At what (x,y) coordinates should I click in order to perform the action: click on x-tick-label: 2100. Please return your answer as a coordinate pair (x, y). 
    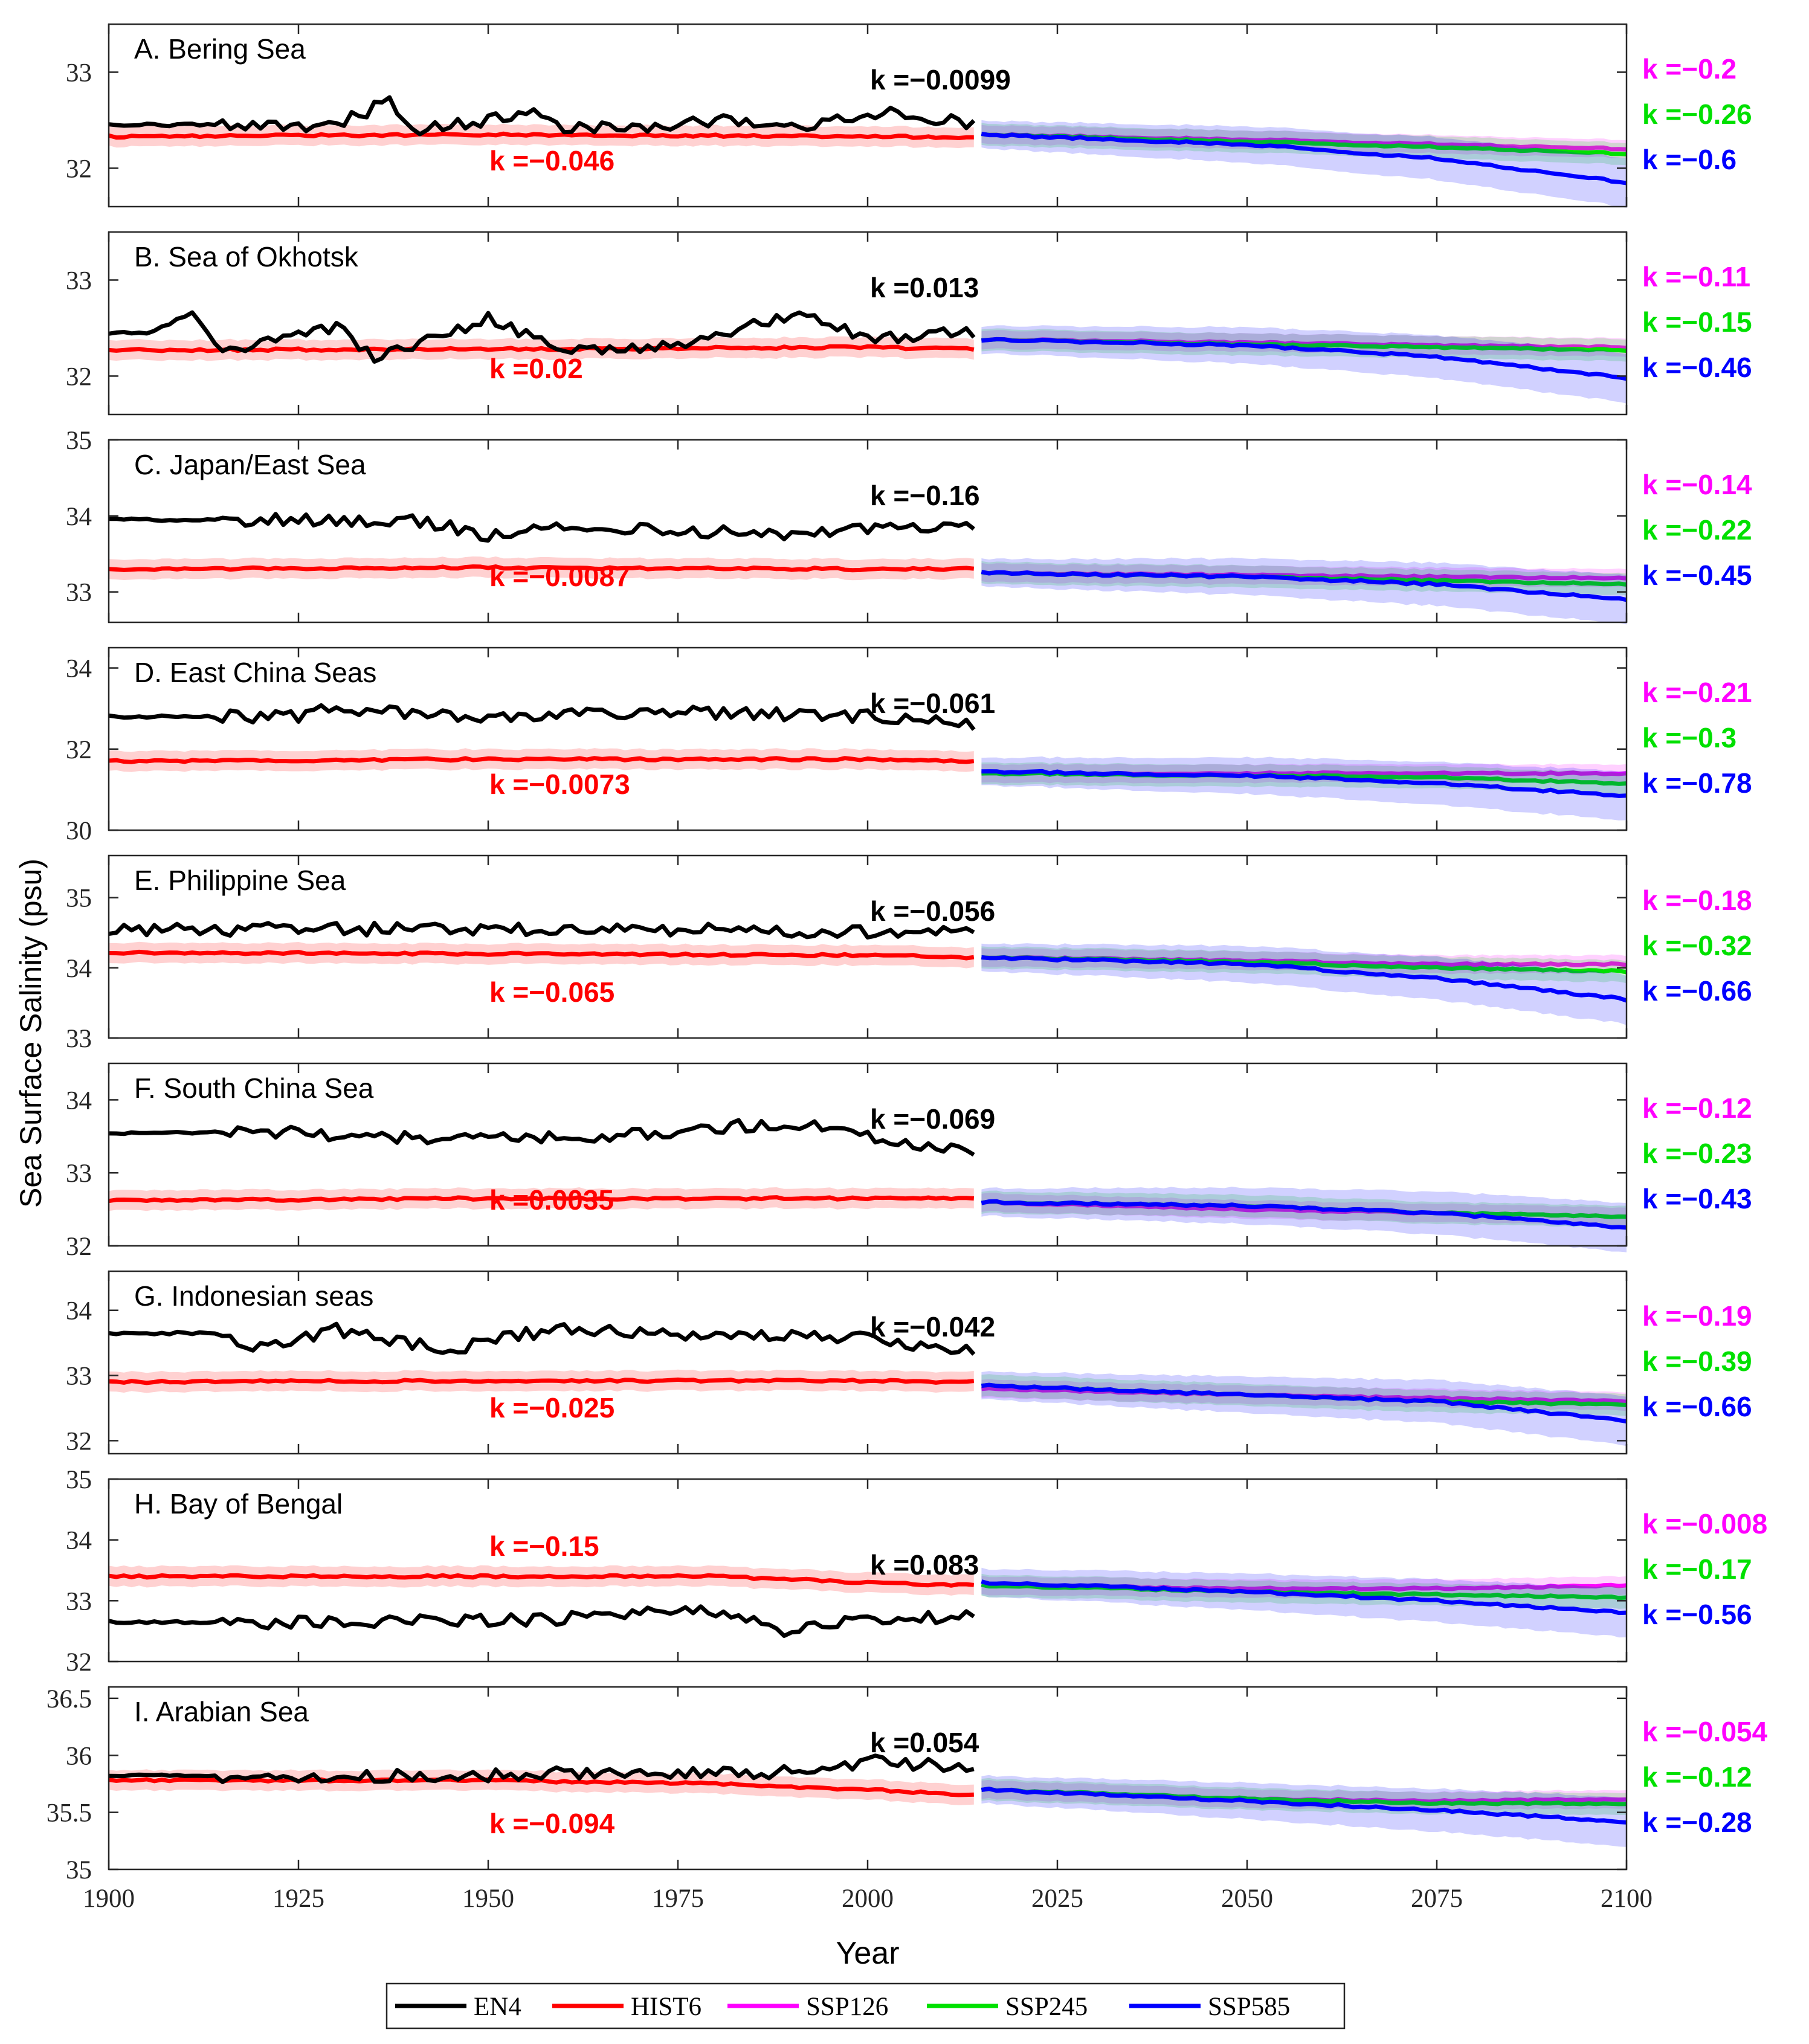
    Looking at the image, I should click on (1627, 1898).